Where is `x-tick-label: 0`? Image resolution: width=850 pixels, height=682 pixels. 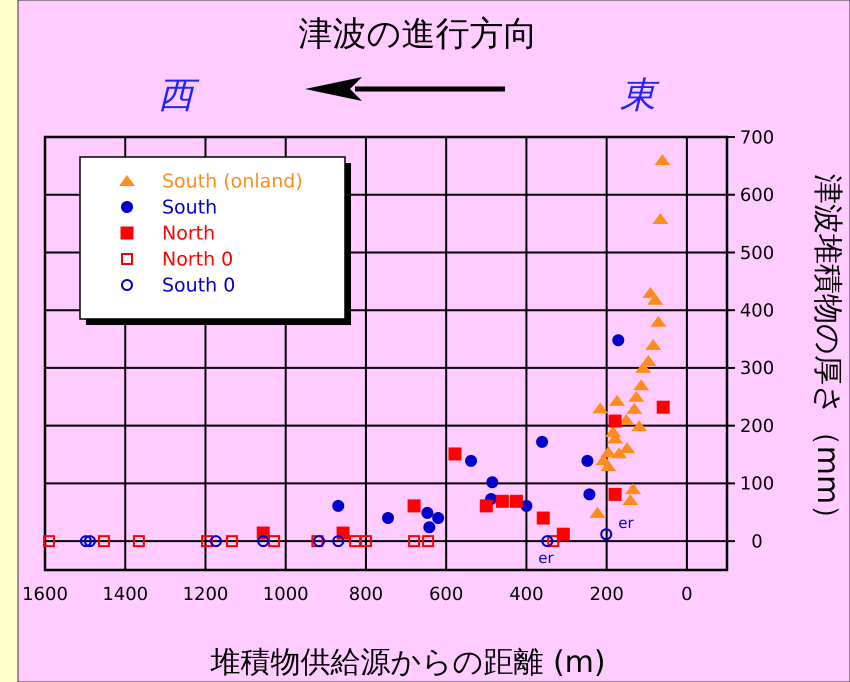
x-tick-label: 0 is located at coordinates (687, 594).